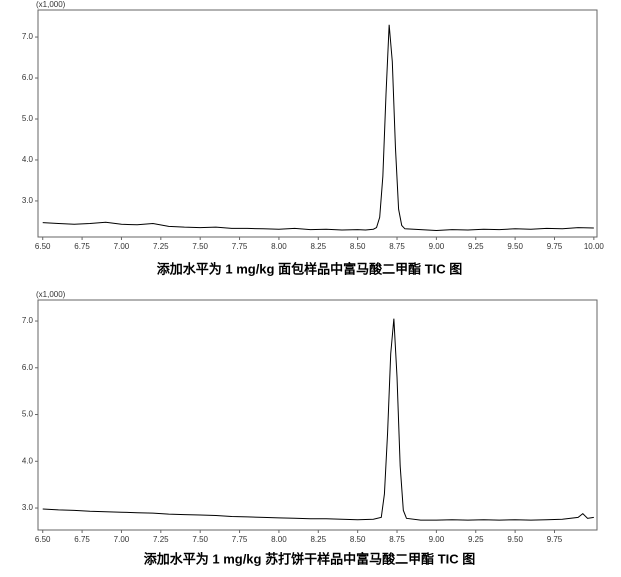  I want to click on chart-title: 添加水平为 1 mg/kg 苏打饼干样品中富马酸二甲酯 TIC 图, so click(310, 558).